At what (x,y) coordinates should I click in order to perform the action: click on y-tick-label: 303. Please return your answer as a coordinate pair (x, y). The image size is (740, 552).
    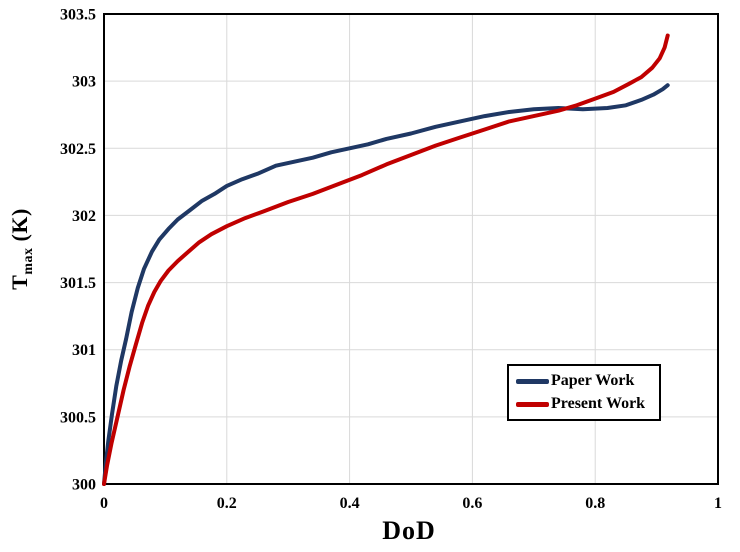
    Looking at the image, I should click on (84, 82).